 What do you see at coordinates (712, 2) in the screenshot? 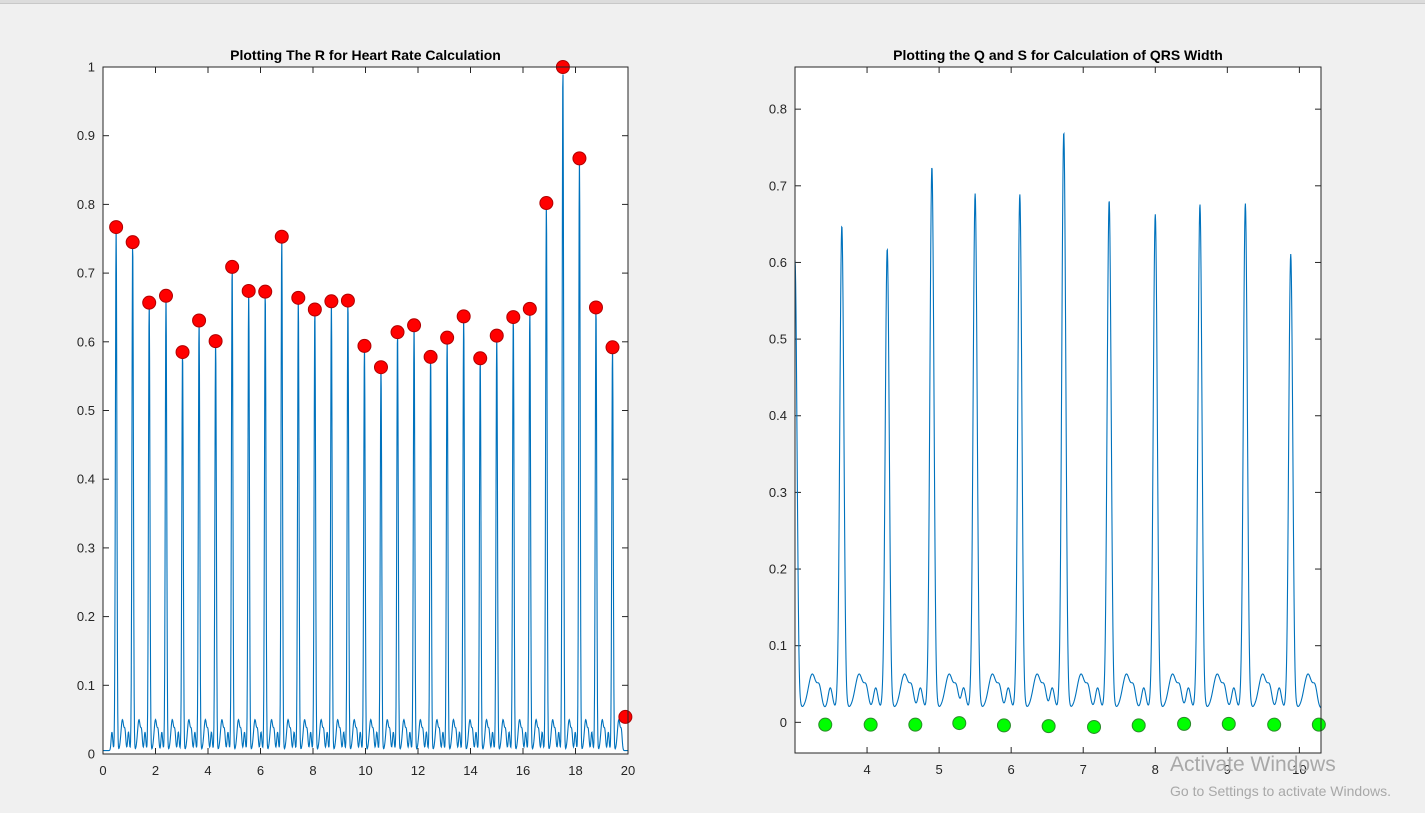
I see `window-top-edge` at bounding box center [712, 2].